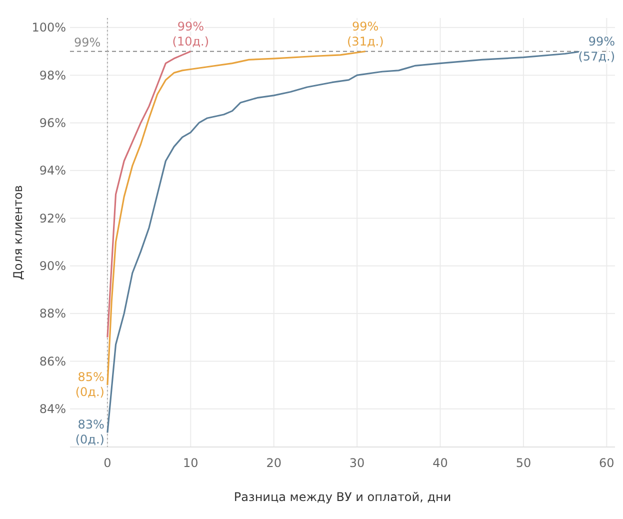 This screenshot has width=623, height=519. What do you see at coordinates (52, 123) in the screenshot?
I see `y-tick-label: 96%` at bounding box center [52, 123].